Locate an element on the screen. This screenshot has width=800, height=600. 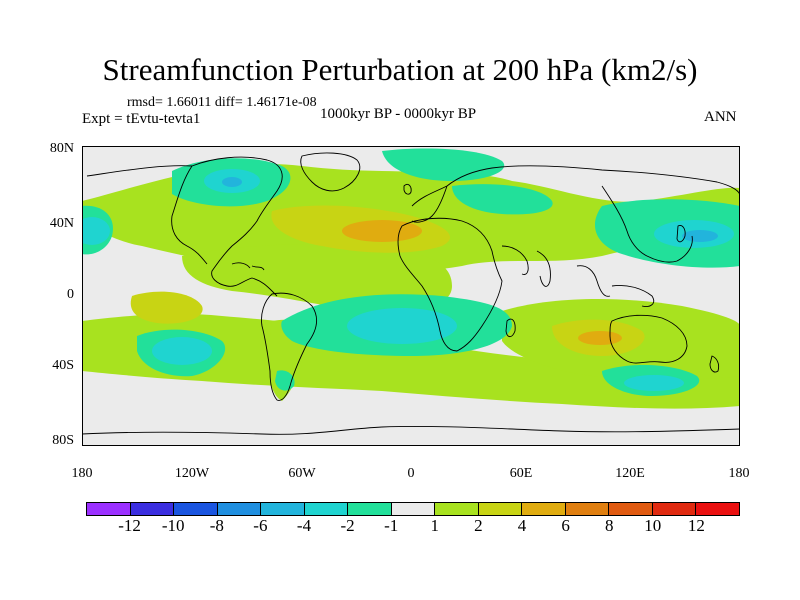
season-label: ANN is located at coordinates (720, 117).